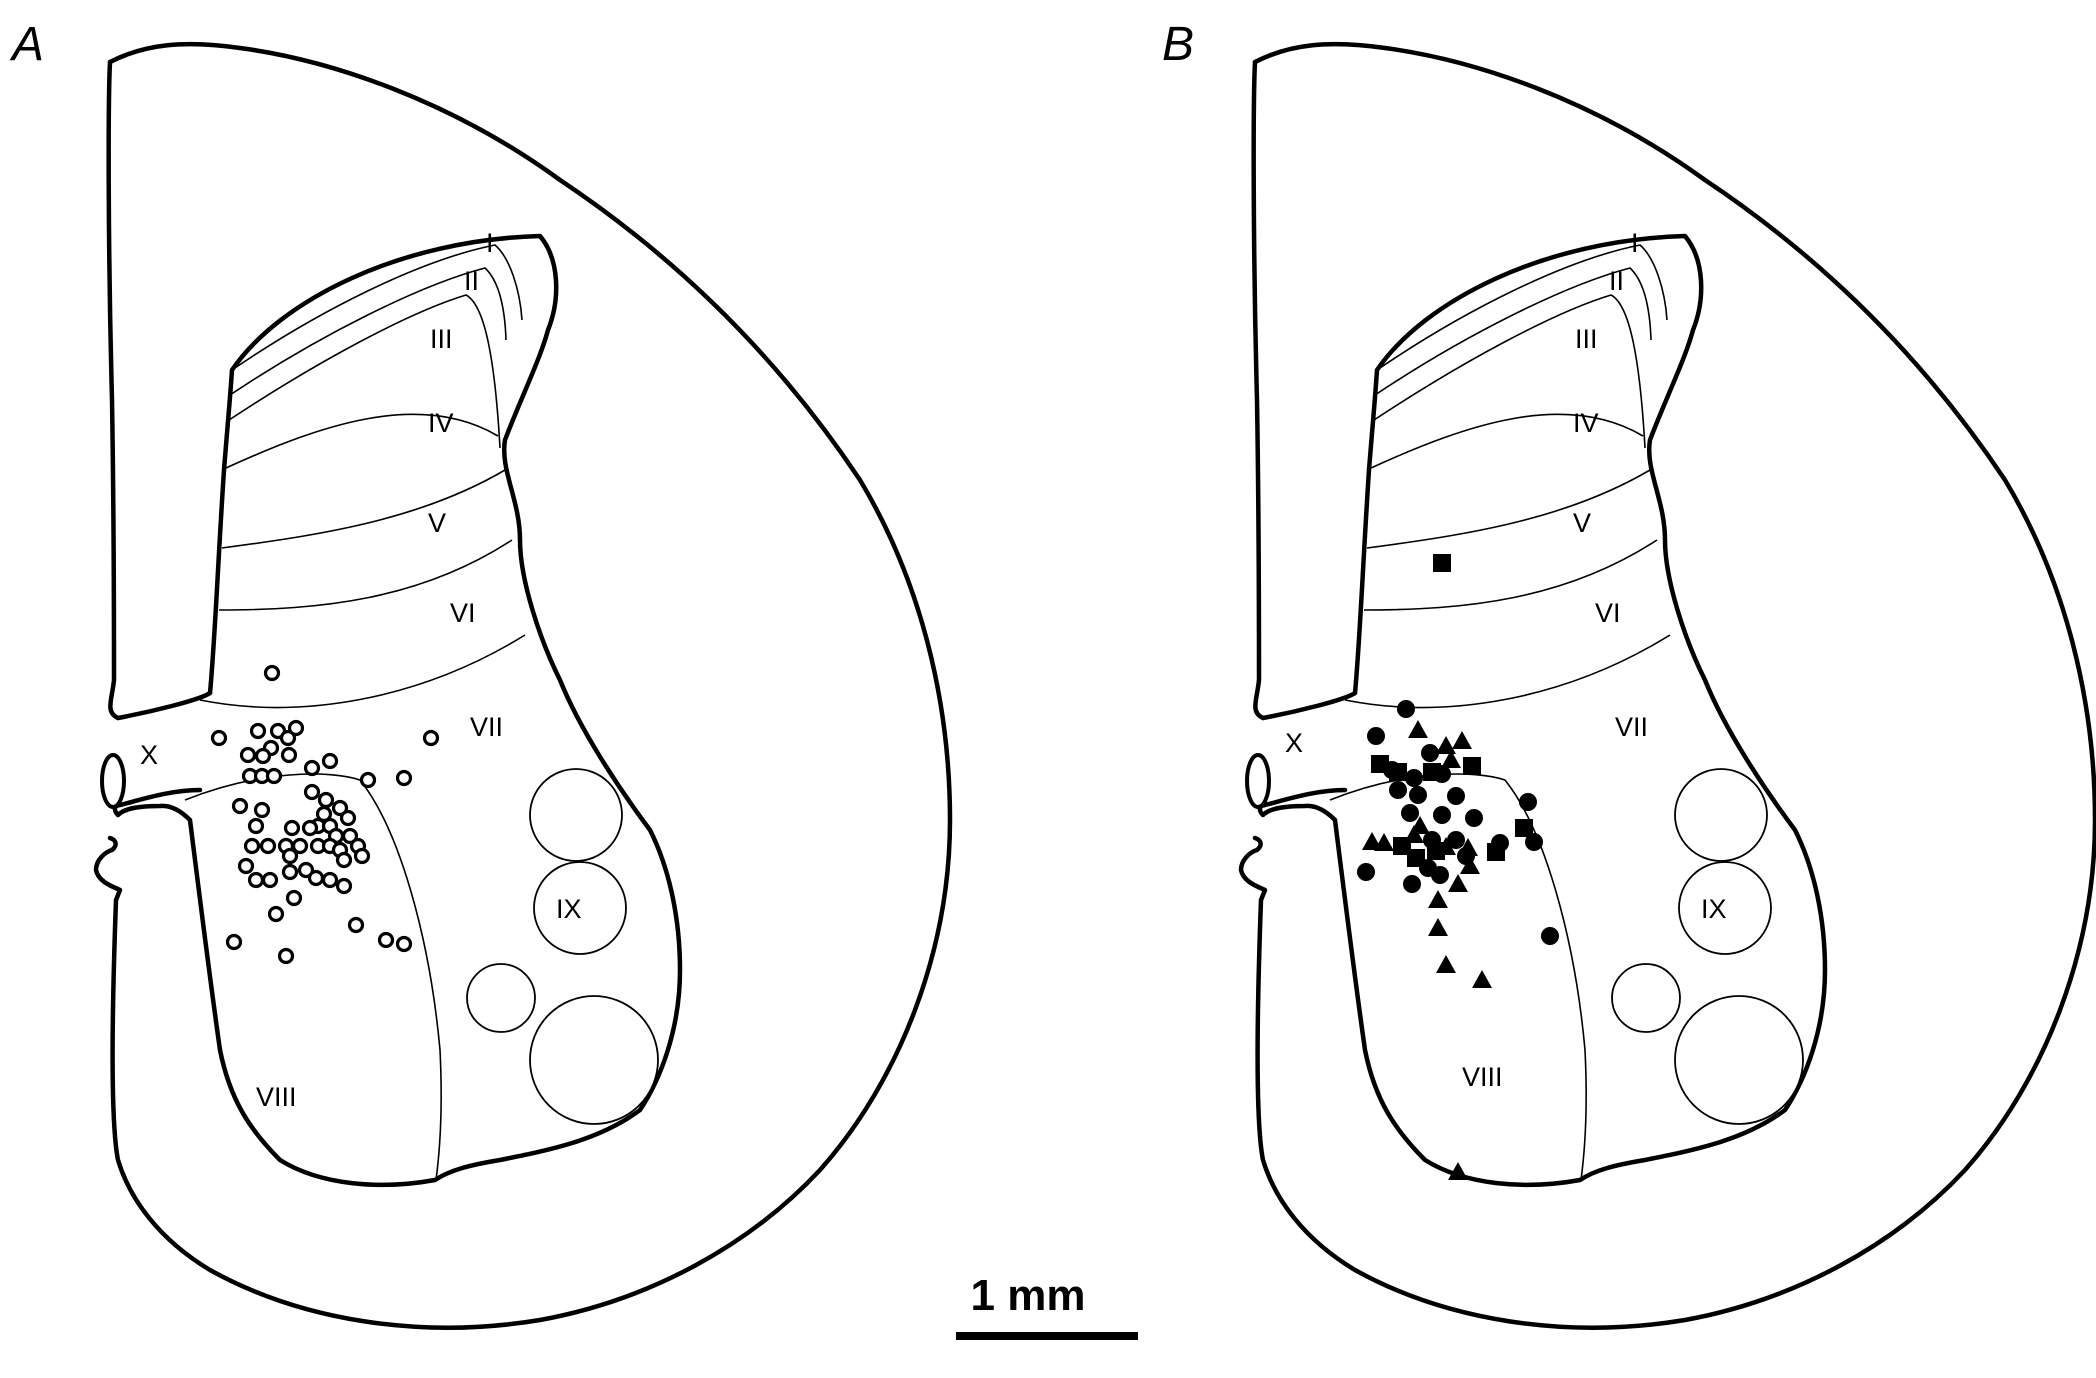 The image size is (2096, 1378). Describe the element at coordinates (1294, 743) in the screenshot. I see `lamina-X-label: X` at that location.